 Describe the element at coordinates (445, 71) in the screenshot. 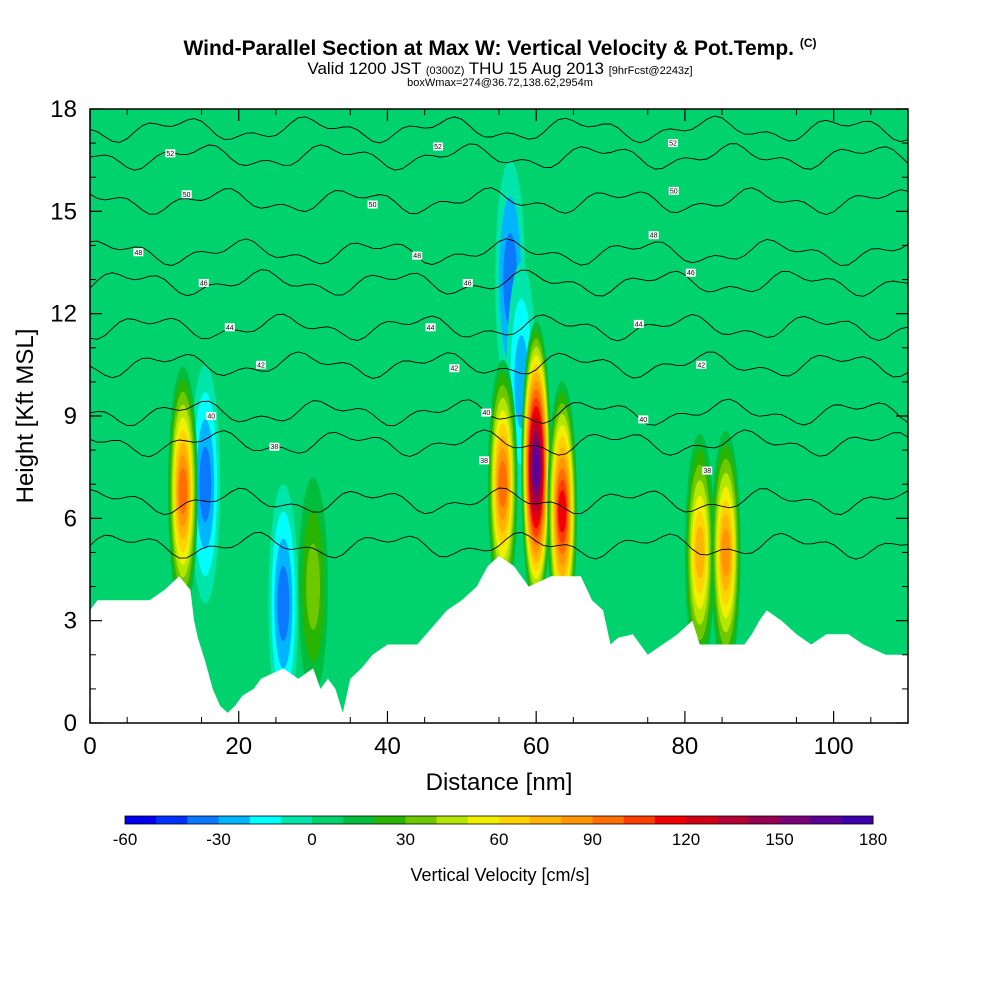

I see `valid-utc: (0300Z)` at that location.